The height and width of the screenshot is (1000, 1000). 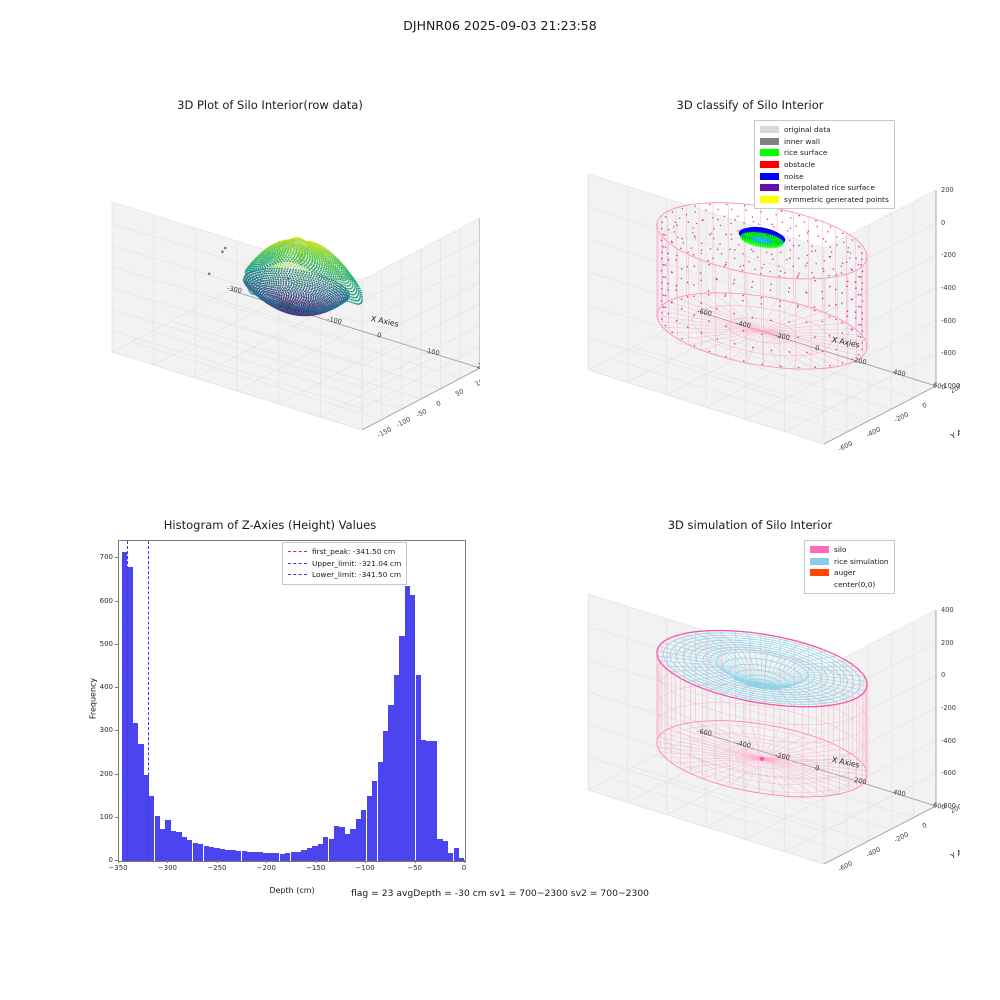 I want to click on figure-suptitle: DJHNR06 2025-09-03 21:23:58, so click(x=500, y=25).